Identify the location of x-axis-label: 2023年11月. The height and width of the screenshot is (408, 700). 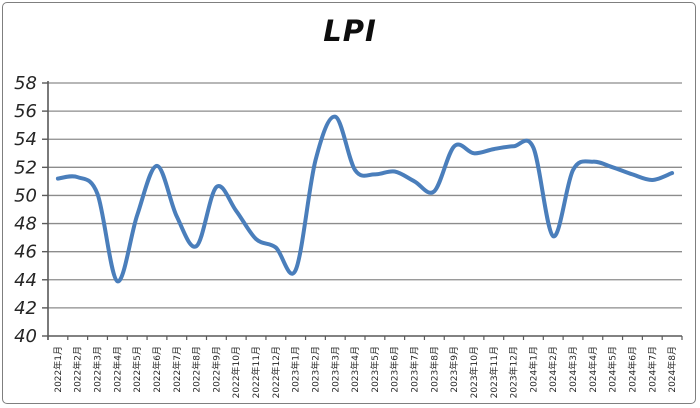
(494, 372).